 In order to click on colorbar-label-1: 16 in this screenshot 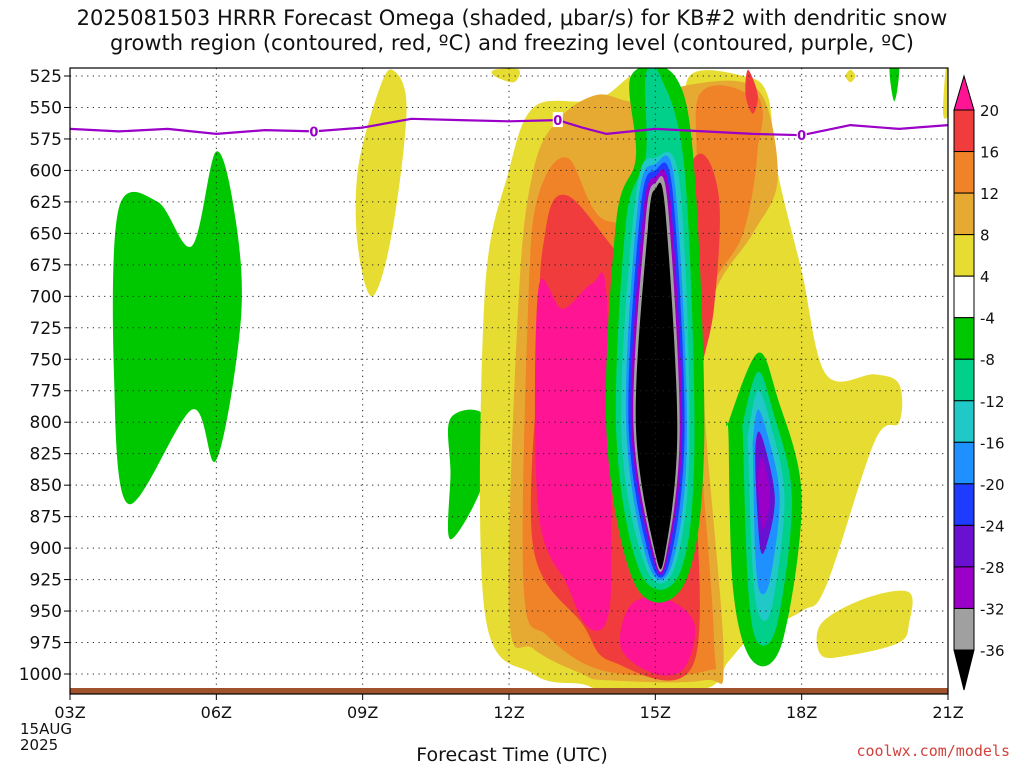, I will do `click(989, 153)`.